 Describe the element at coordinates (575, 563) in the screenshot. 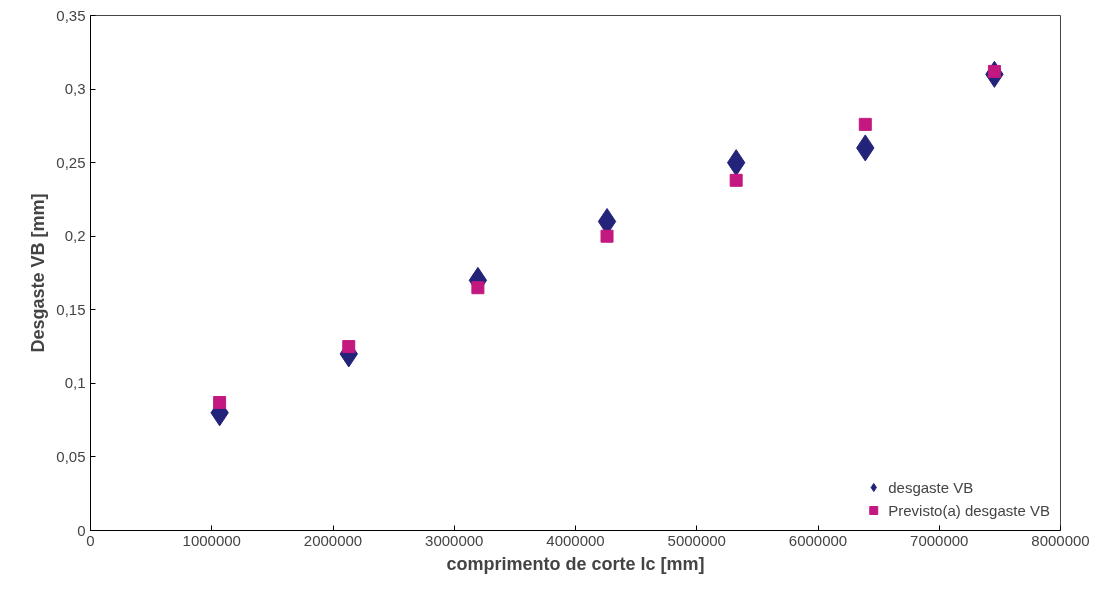

I see `x-axis-title: comprimento de corte lc [mm]` at that location.